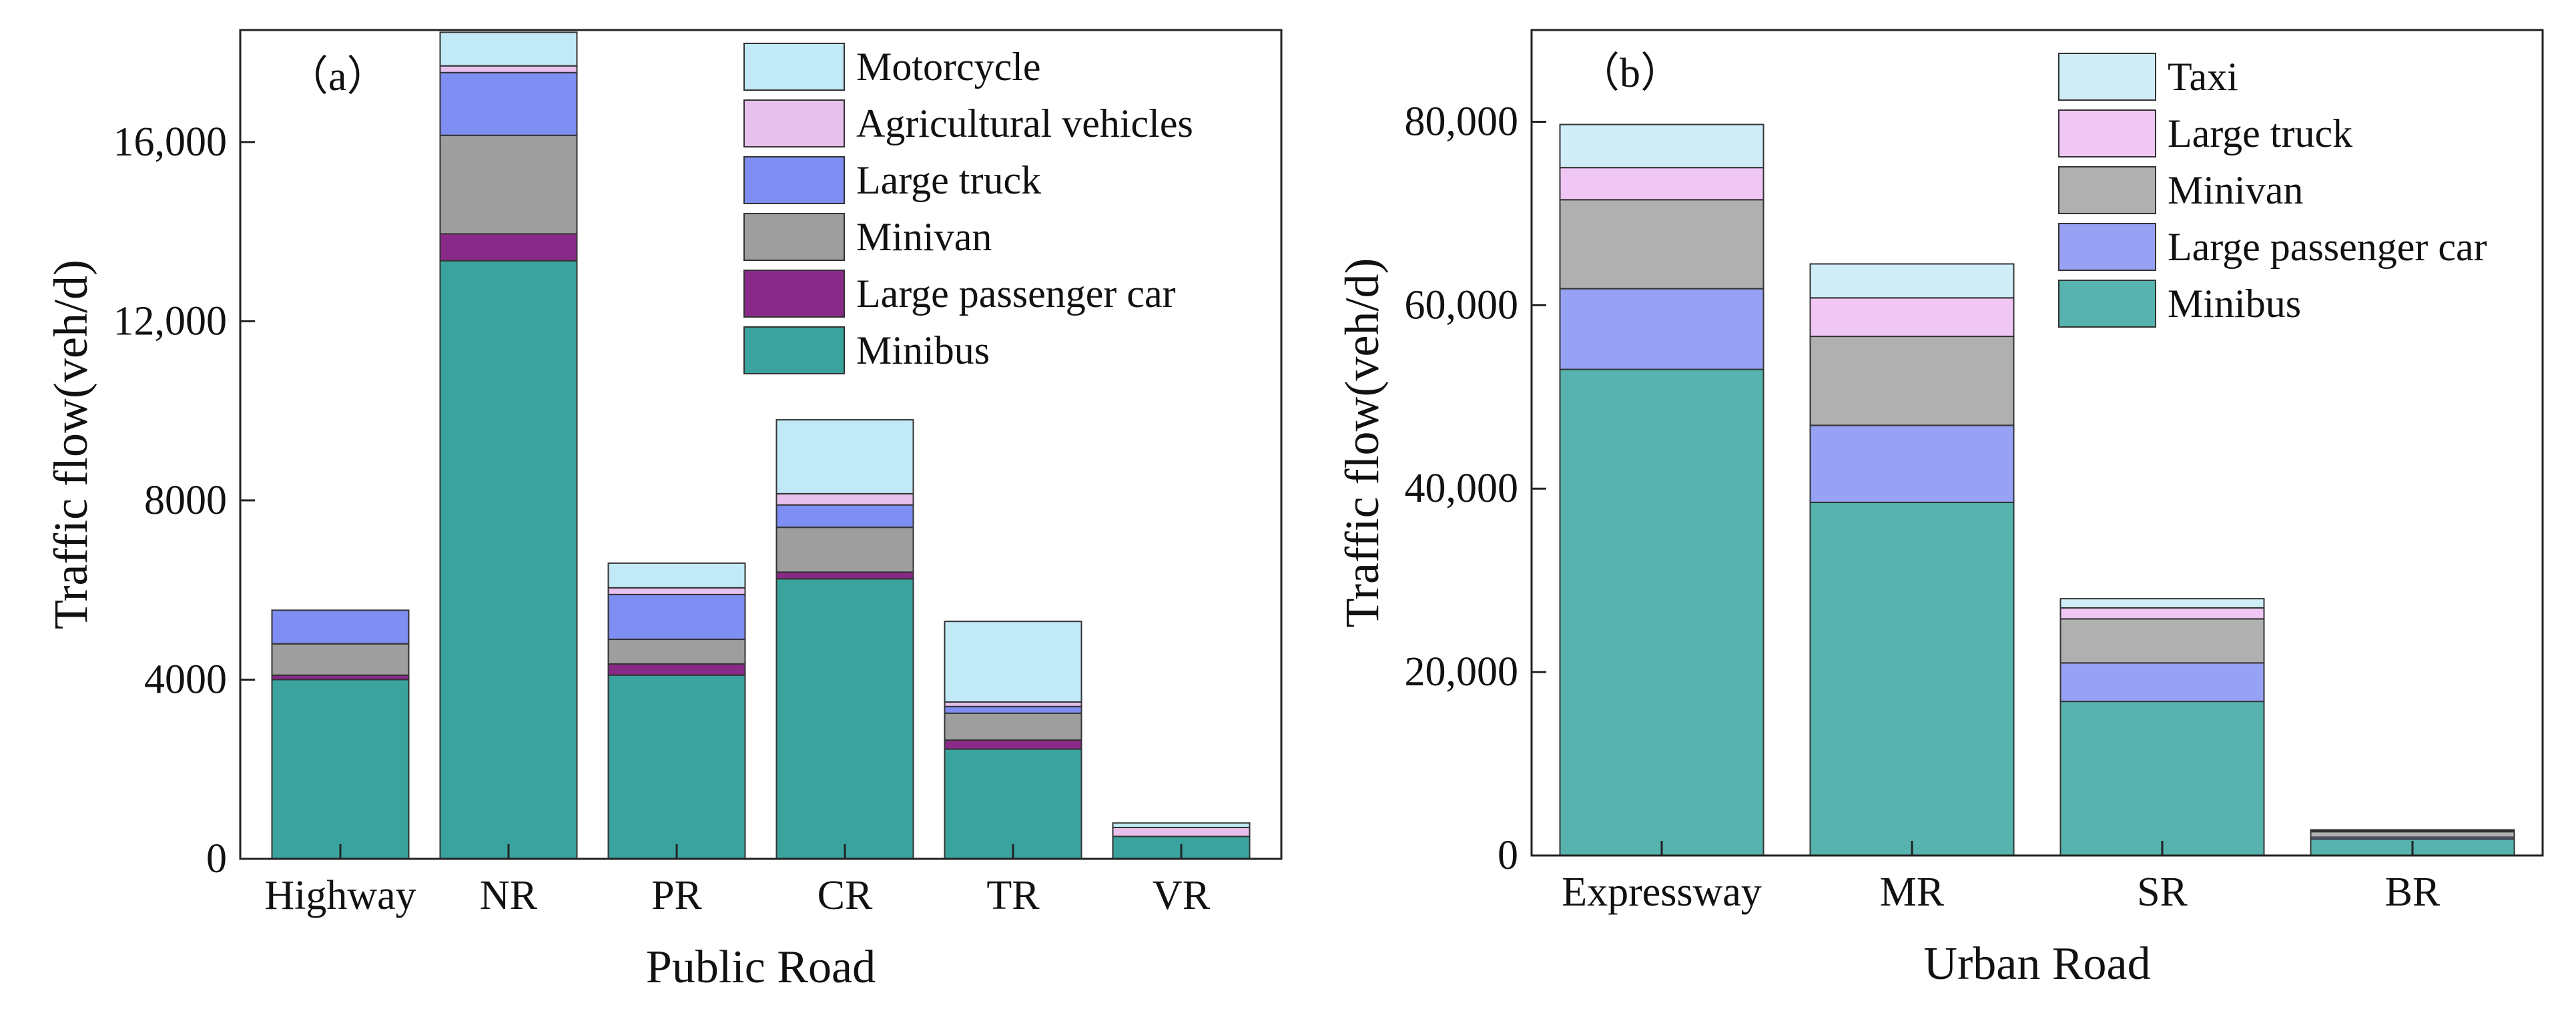 This screenshot has height=1025, width=2576. I want to click on bar-nr-large-truck, so click(509, 103).